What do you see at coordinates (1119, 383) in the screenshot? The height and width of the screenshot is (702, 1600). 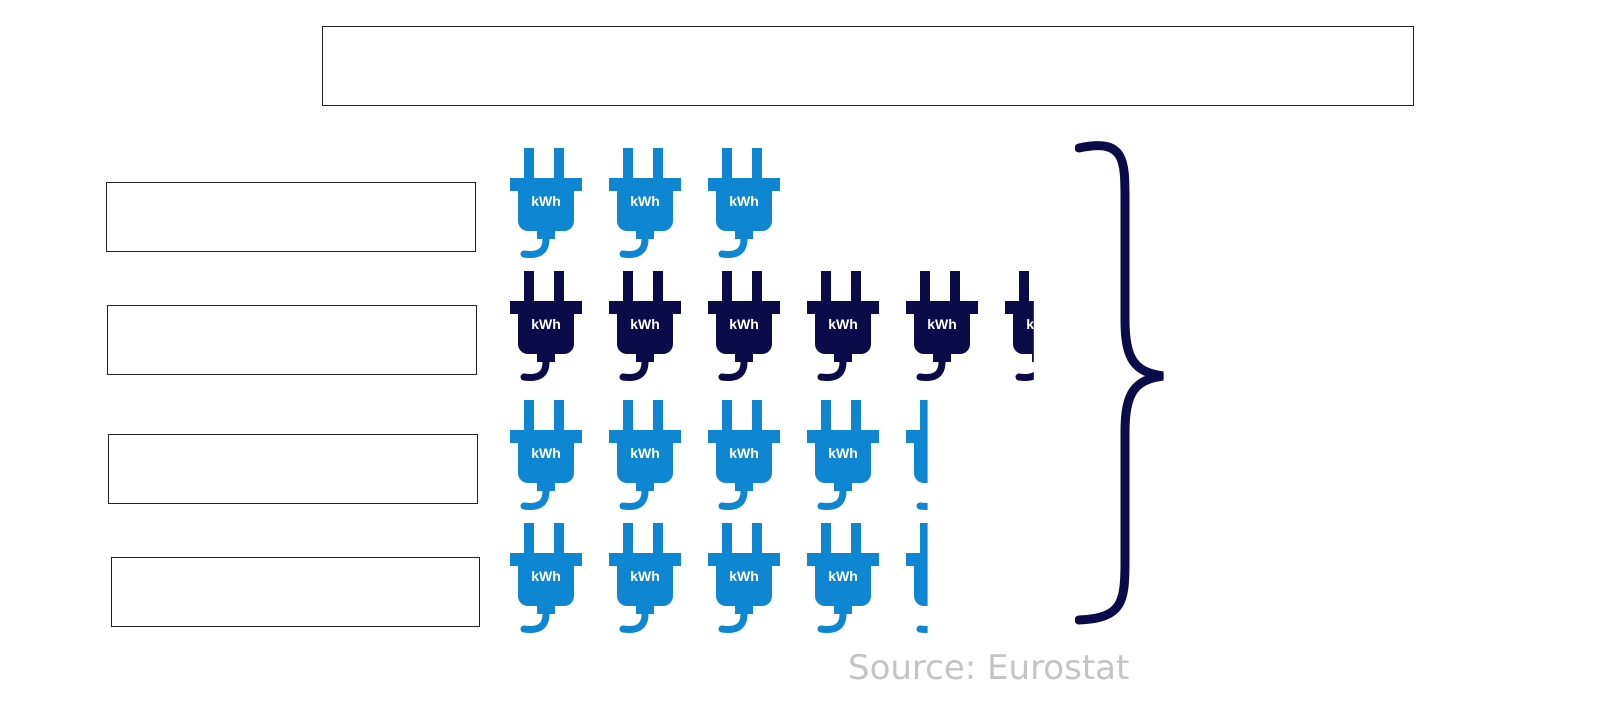 I see `curly-brace-icon` at bounding box center [1119, 383].